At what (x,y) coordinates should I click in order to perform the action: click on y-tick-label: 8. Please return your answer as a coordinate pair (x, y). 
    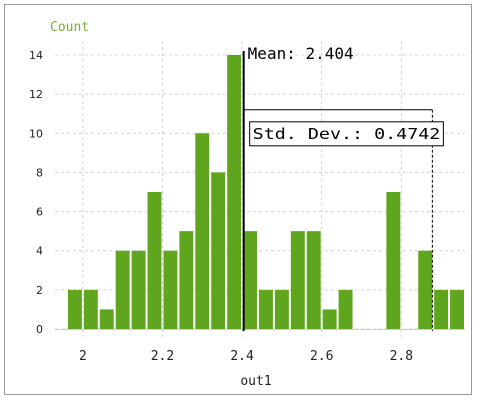
    Looking at the image, I should click on (39, 172).